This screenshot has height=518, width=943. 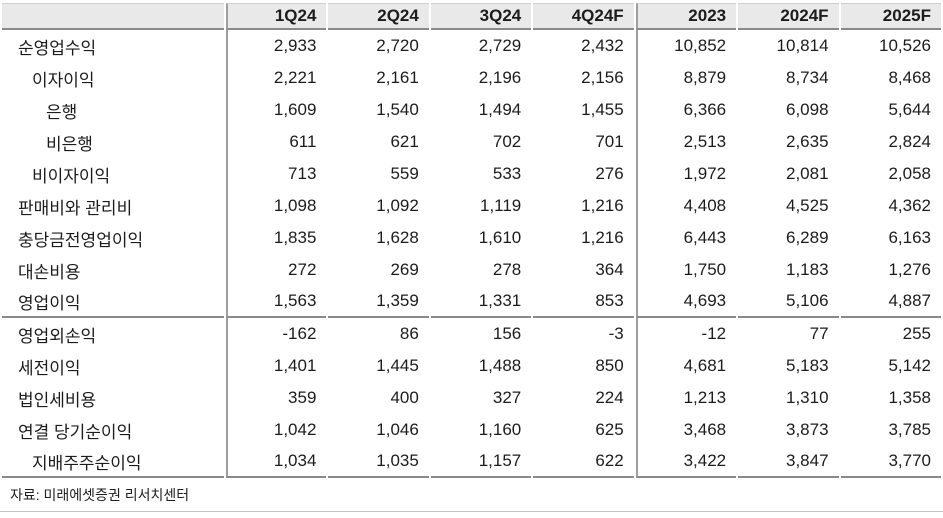 What do you see at coordinates (909, 429) in the screenshot?
I see `cell-value: 3,785` at bounding box center [909, 429].